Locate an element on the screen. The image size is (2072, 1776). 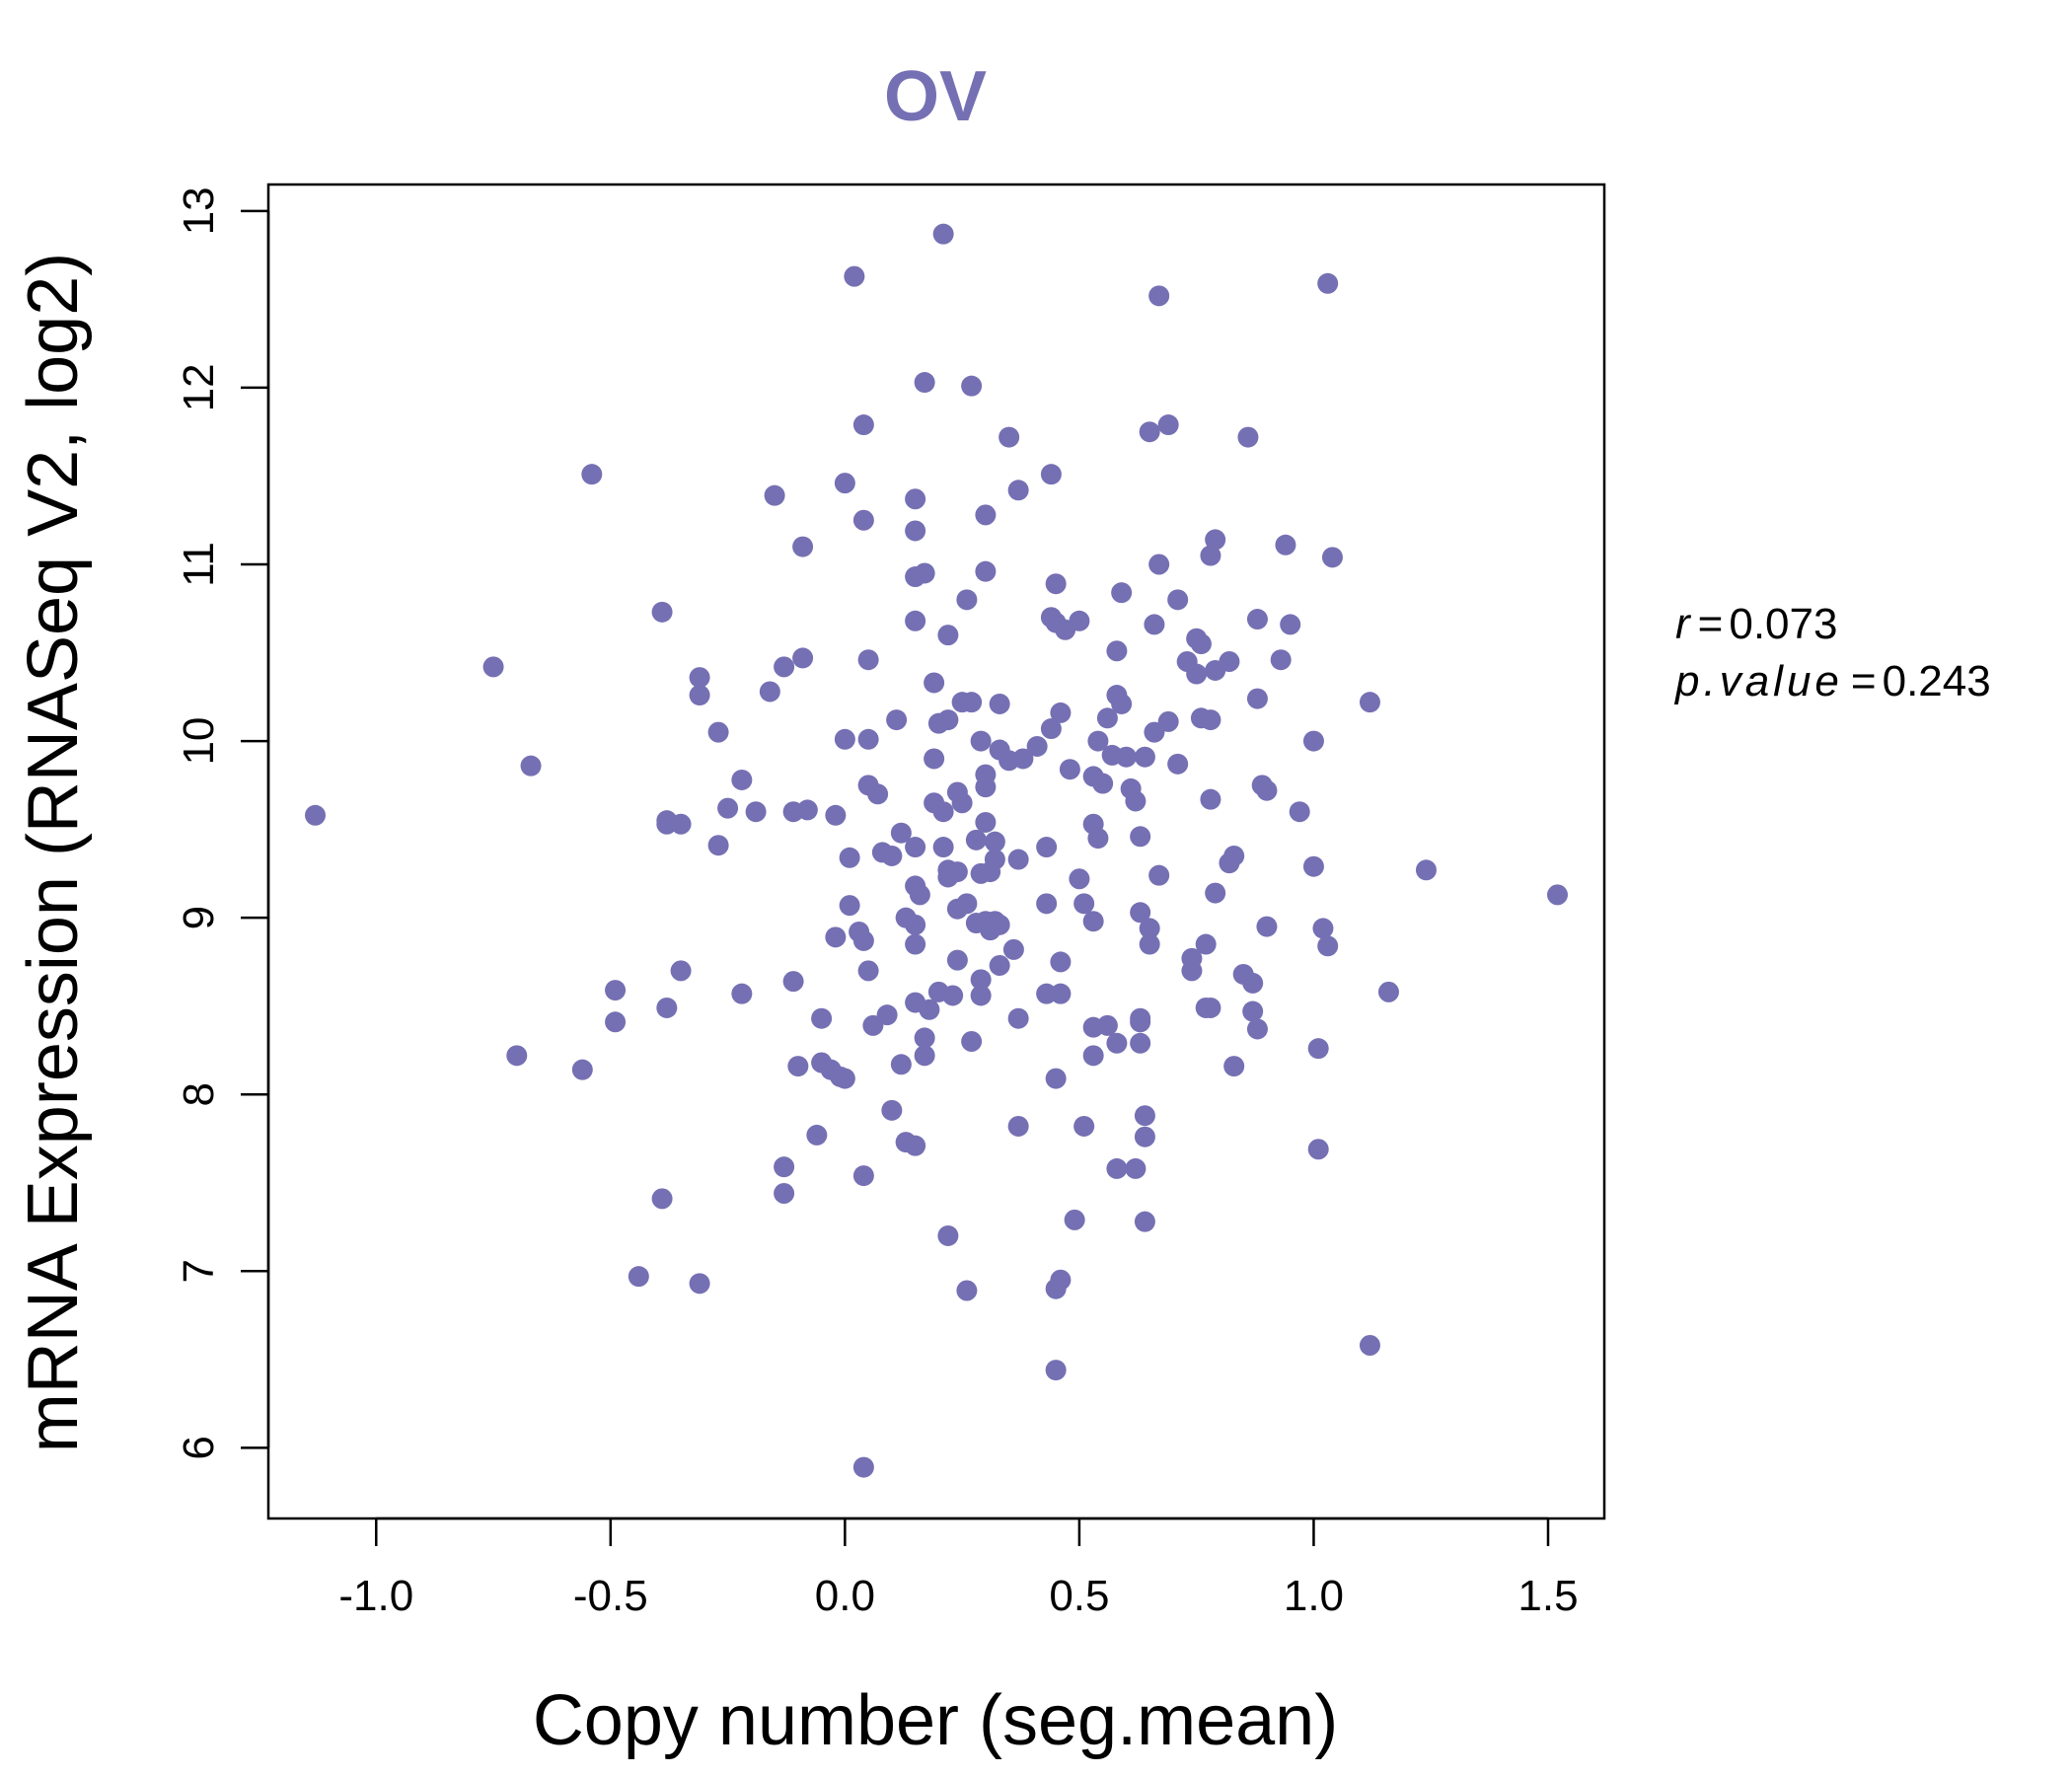
x-tick-label: 0.0 is located at coordinates (845, 1596).